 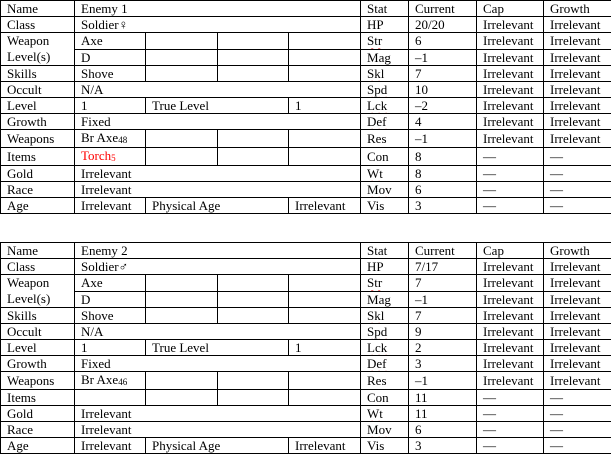 What do you see at coordinates (570, 250) in the screenshot?
I see `growth-header-text: Growth` at bounding box center [570, 250].